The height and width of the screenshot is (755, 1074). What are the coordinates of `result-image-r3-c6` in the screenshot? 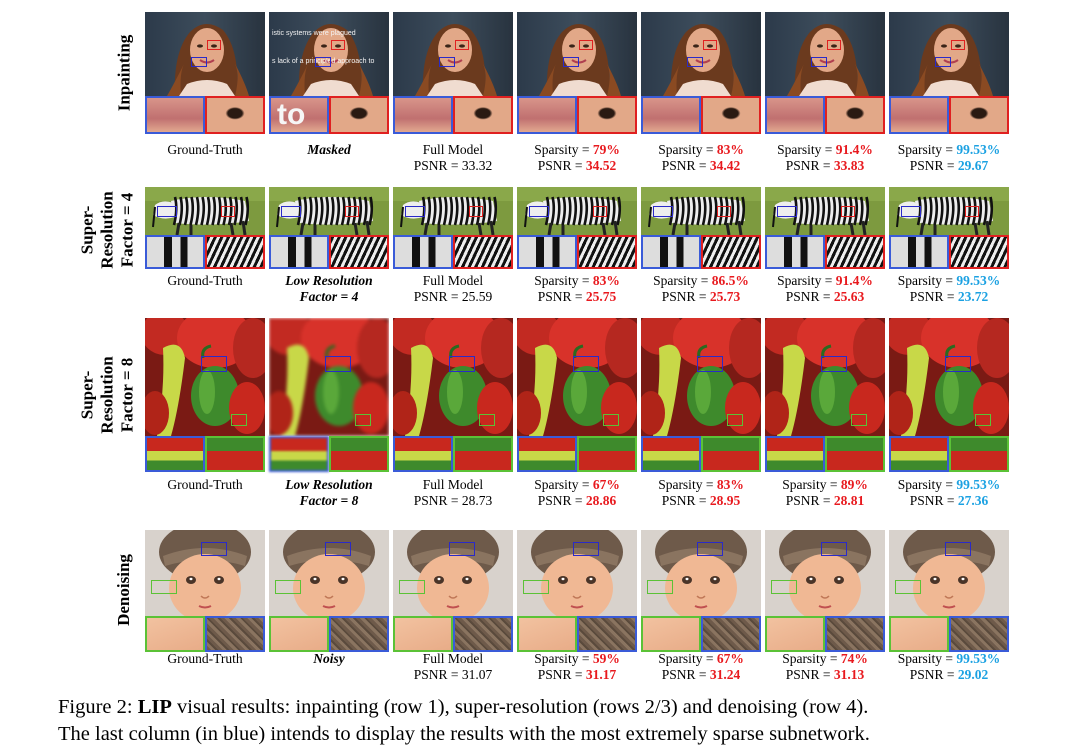 It's located at (825, 395).